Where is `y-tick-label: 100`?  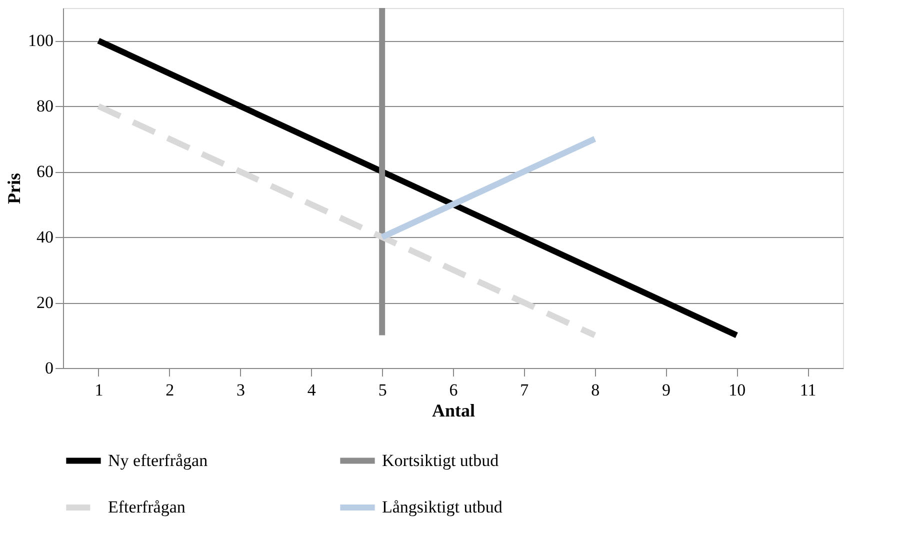
y-tick-label: 100 is located at coordinates (41, 40).